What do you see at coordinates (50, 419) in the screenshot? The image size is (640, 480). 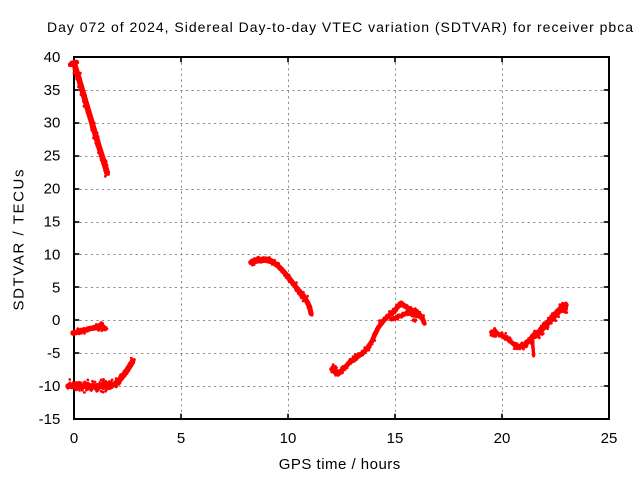 I see `svg-text: -15` at bounding box center [50, 419].